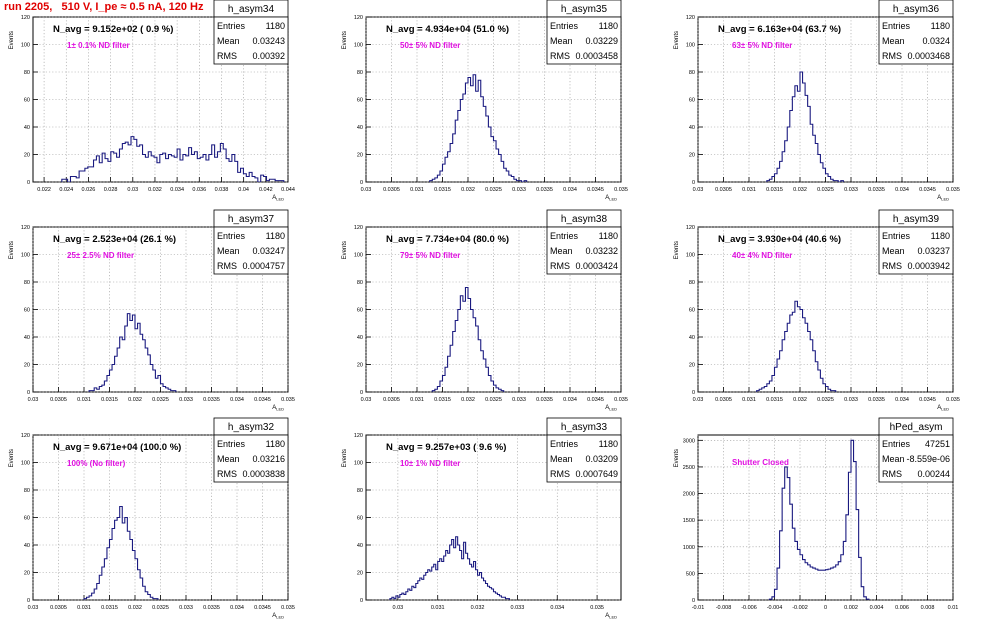 Image resolution: width=996 pixels, height=622 pixels. What do you see at coordinates (953, 608) in the screenshot?
I see `x-tick-label: 0.01` at bounding box center [953, 608].